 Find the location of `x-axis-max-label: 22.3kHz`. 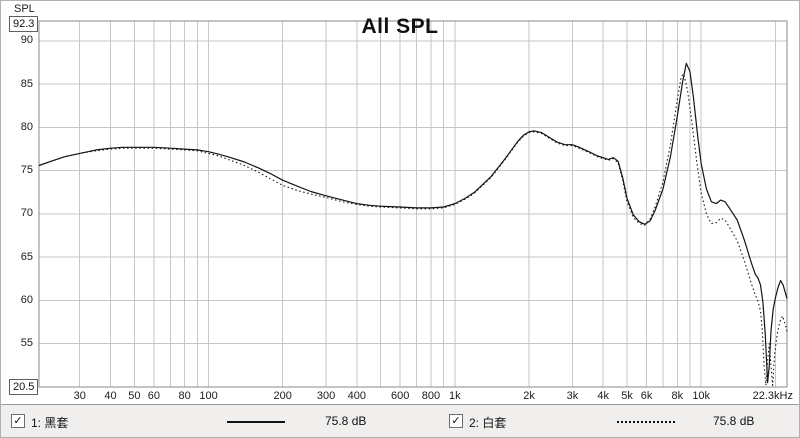

x-axis-max-label: 22.3kHz is located at coordinates (772, 396).